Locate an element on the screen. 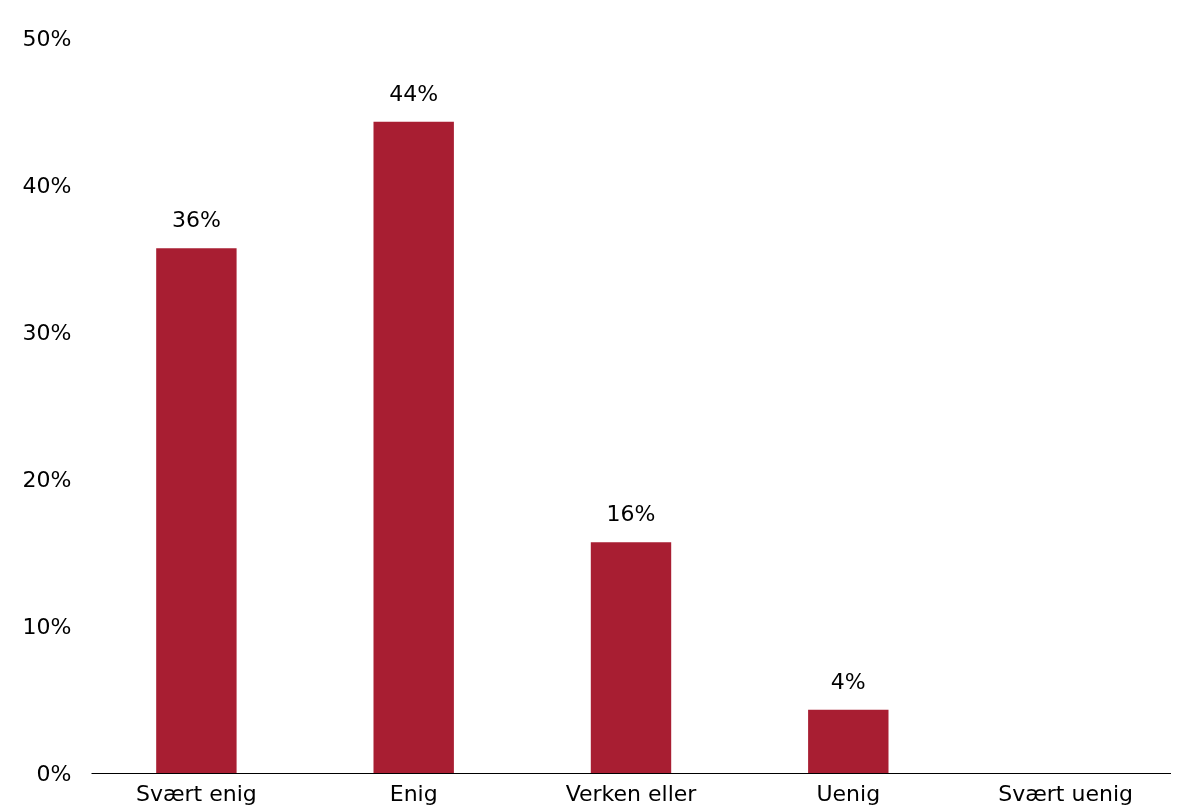  y-tick-label: 50% is located at coordinates (47, 38).